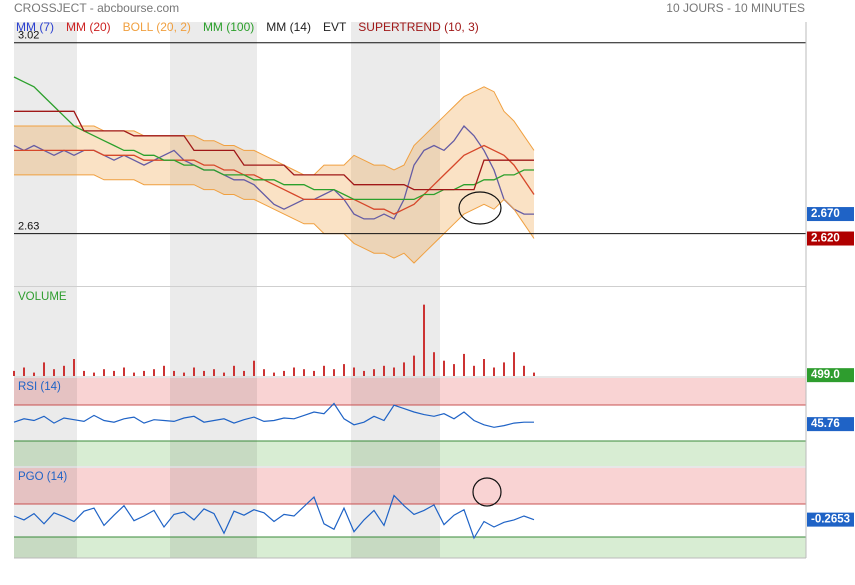  Describe the element at coordinates (735, 8) in the screenshot. I see `period-label: 10 JOURS - 10 MINUTES` at that location.